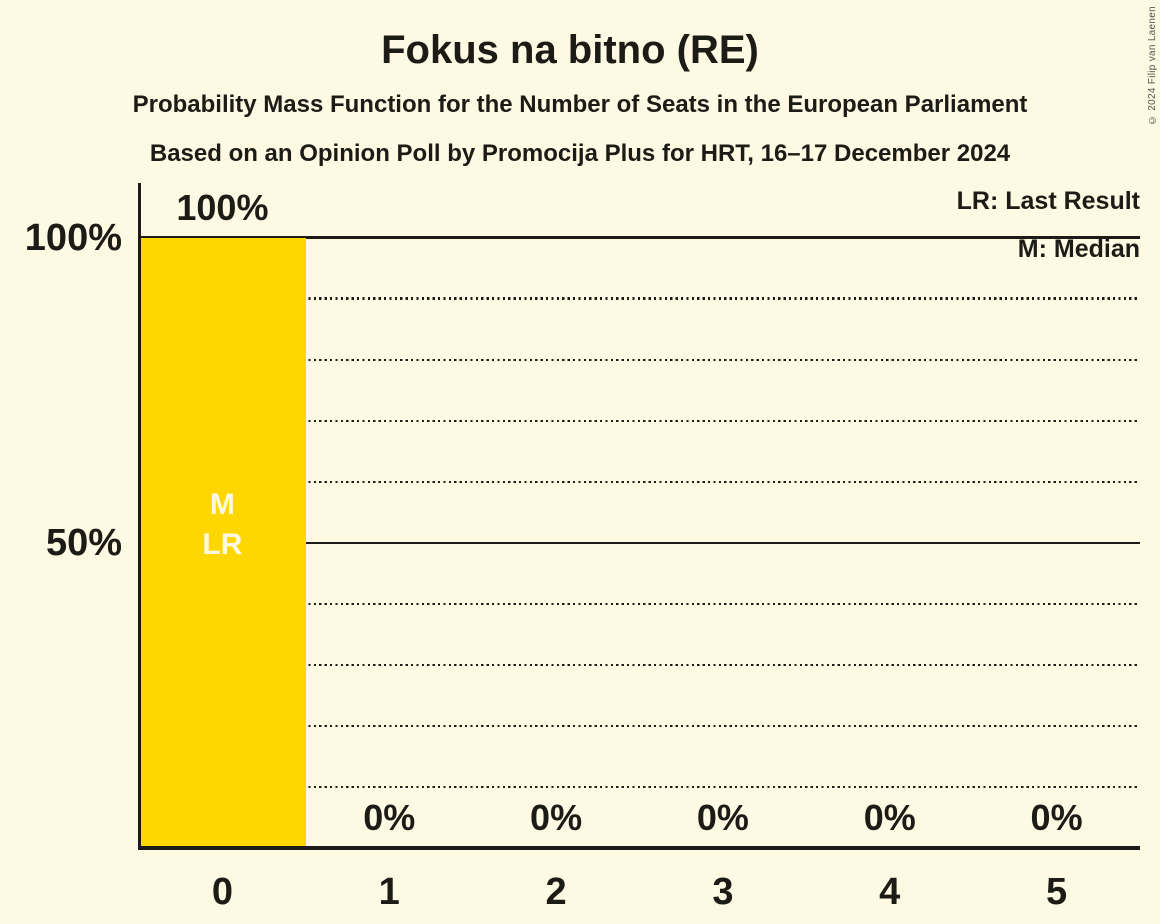 Image resolution: width=1160 pixels, height=924 pixels. Describe the element at coordinates (389, 892) in the screenshot. I see `x-tick-1: 1` at that location.